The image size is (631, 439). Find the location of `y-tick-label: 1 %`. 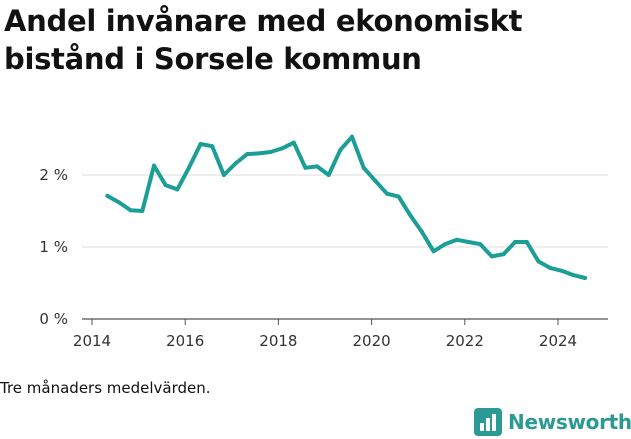

y-tick-label: 1 % is located at coordinates (53, 247).